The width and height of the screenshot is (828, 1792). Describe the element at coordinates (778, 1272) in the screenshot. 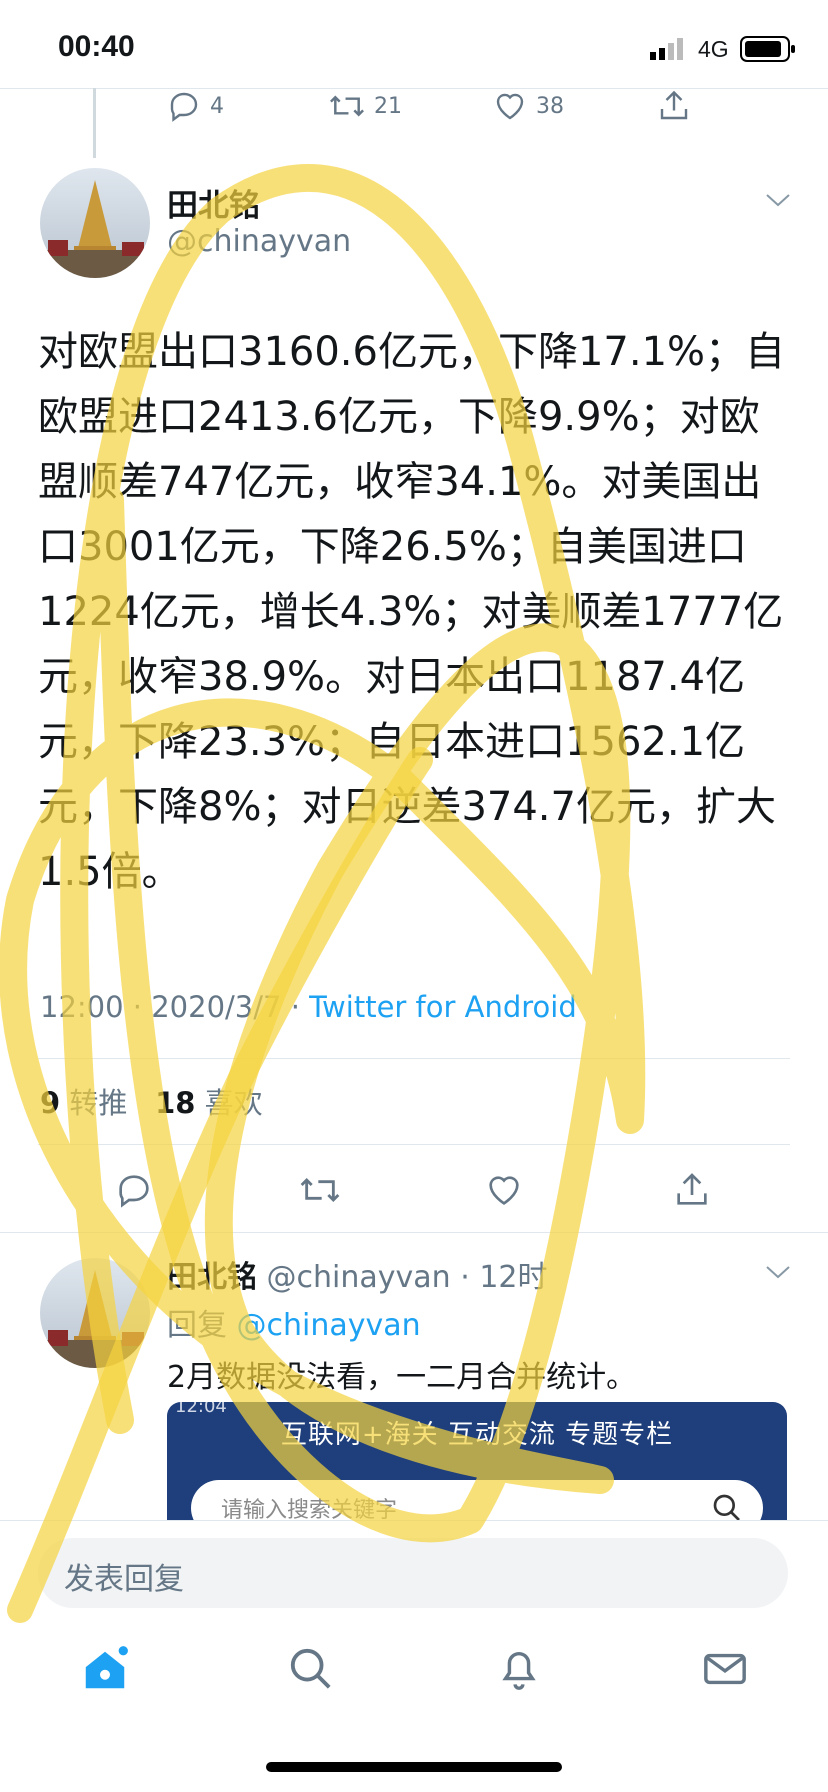

I see `reply-chevron-down-icon` at that location.